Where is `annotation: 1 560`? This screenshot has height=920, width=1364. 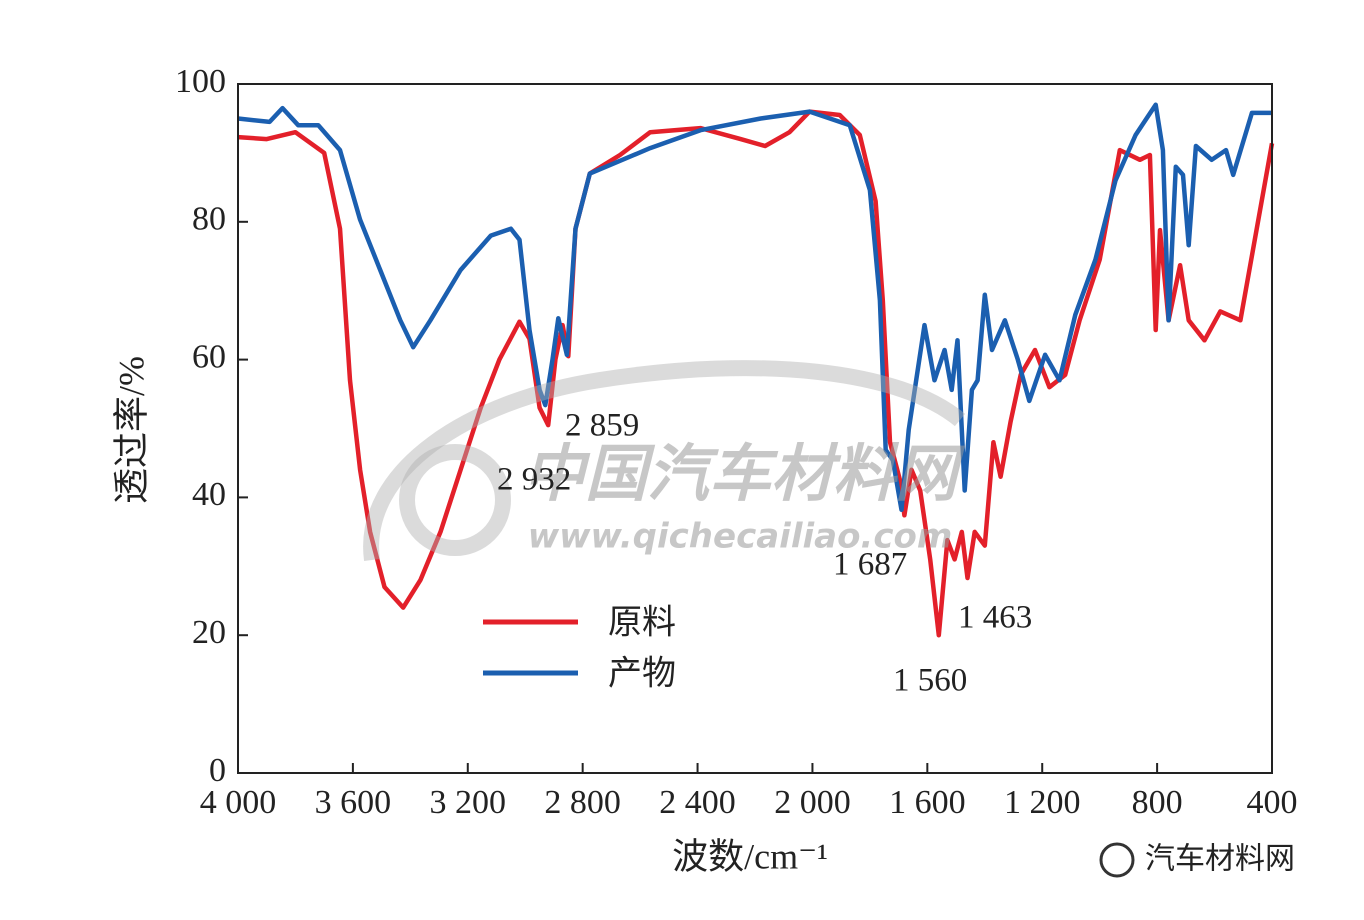
annotation: 1 560 is located at coordinates (930, 681).